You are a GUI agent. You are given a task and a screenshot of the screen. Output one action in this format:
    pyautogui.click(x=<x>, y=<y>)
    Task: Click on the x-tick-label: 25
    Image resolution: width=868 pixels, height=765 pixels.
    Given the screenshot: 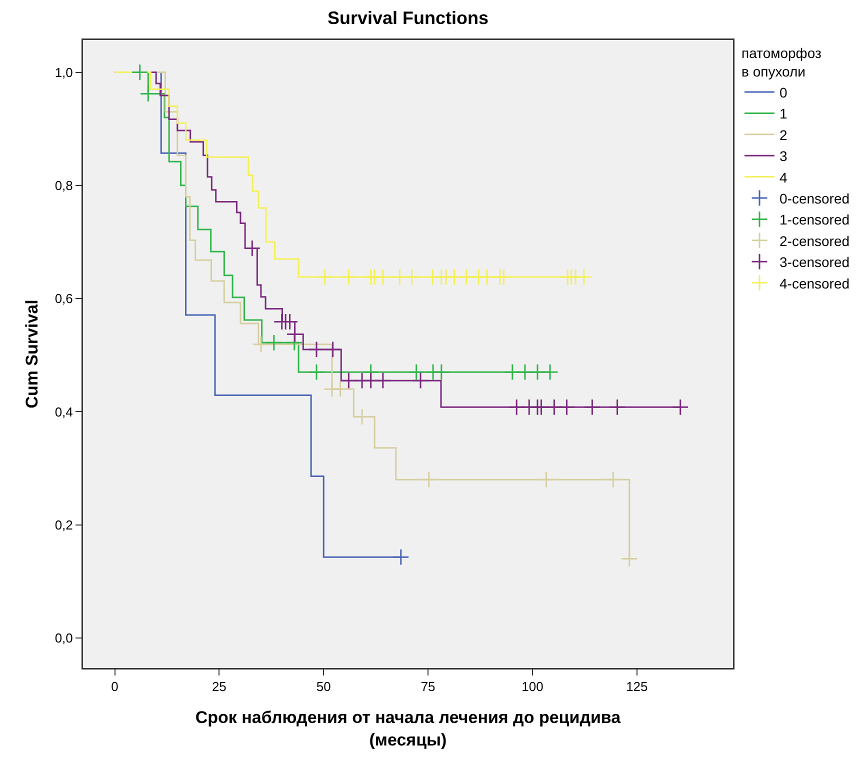 What is the action you would take?
    pyautogui.click(x=219, y=686)
    